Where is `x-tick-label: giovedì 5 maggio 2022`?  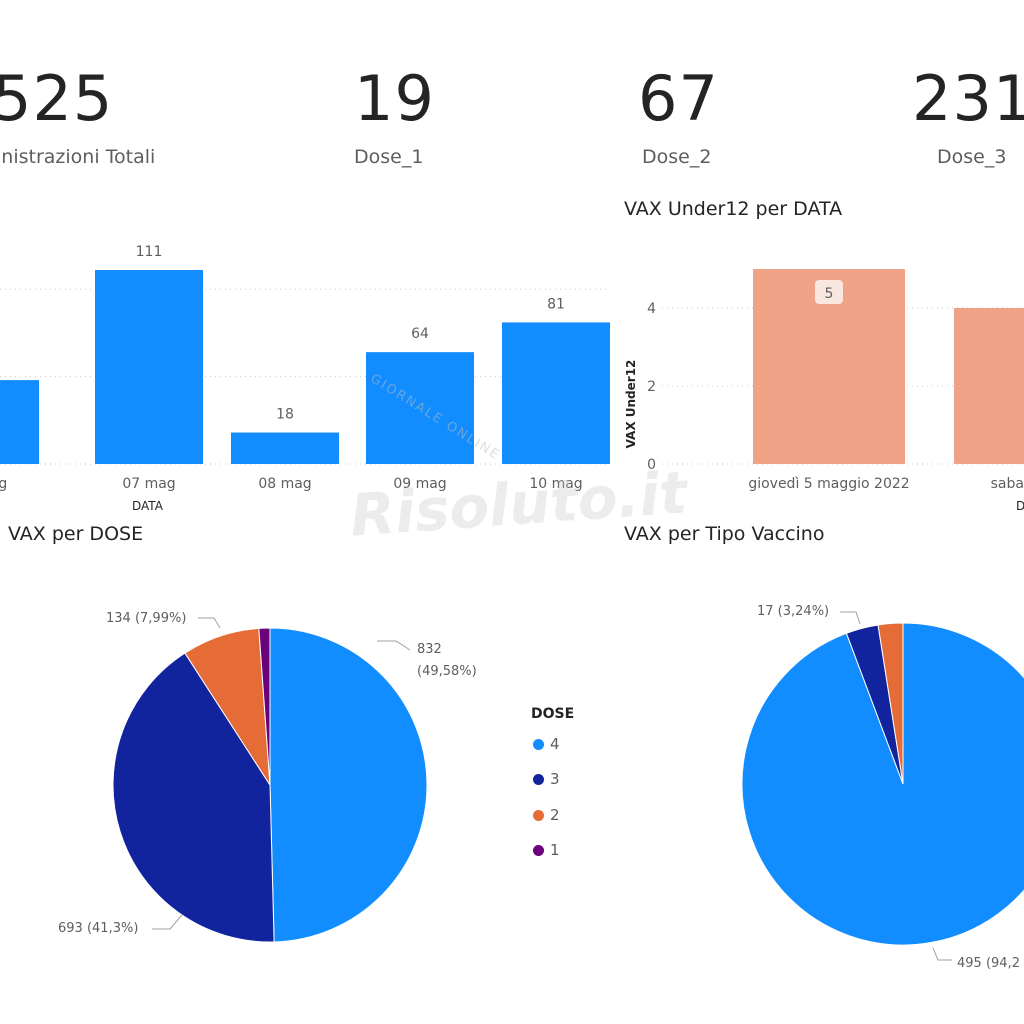 x-tick-label: giovedì 5 maggio 2022 is located at coordinates (828, 484).